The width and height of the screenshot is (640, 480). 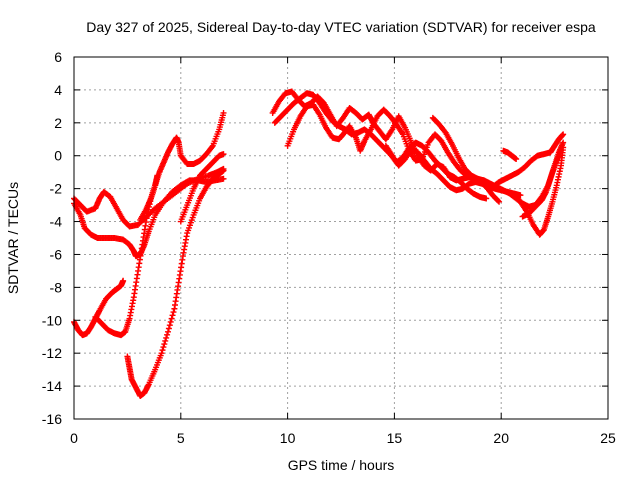 I want to click on x-tick-label: 10, so click(x=288, y=438).